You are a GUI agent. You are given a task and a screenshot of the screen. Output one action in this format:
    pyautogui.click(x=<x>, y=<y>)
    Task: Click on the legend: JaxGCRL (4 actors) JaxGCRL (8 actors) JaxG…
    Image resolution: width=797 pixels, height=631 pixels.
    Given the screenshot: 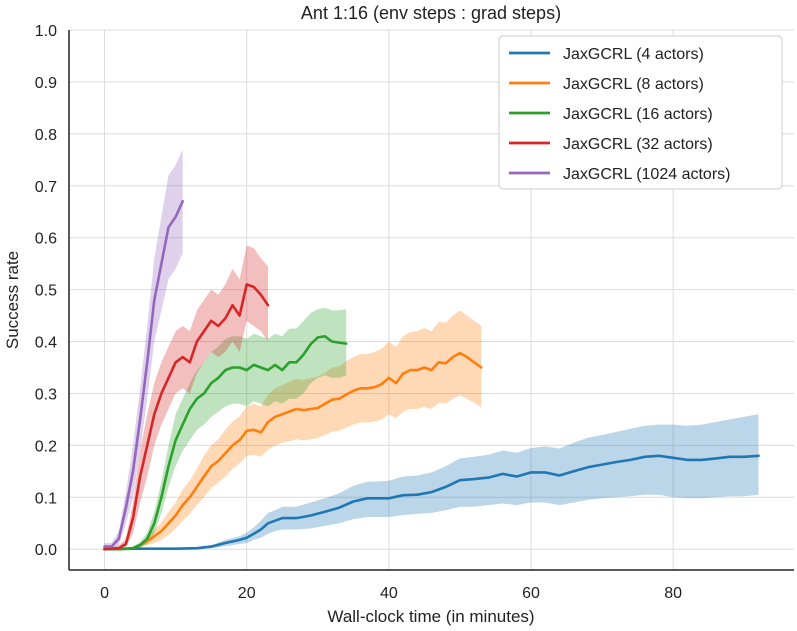 What is the action you would take?
    pyautogui.click(x=640, y=112)
    